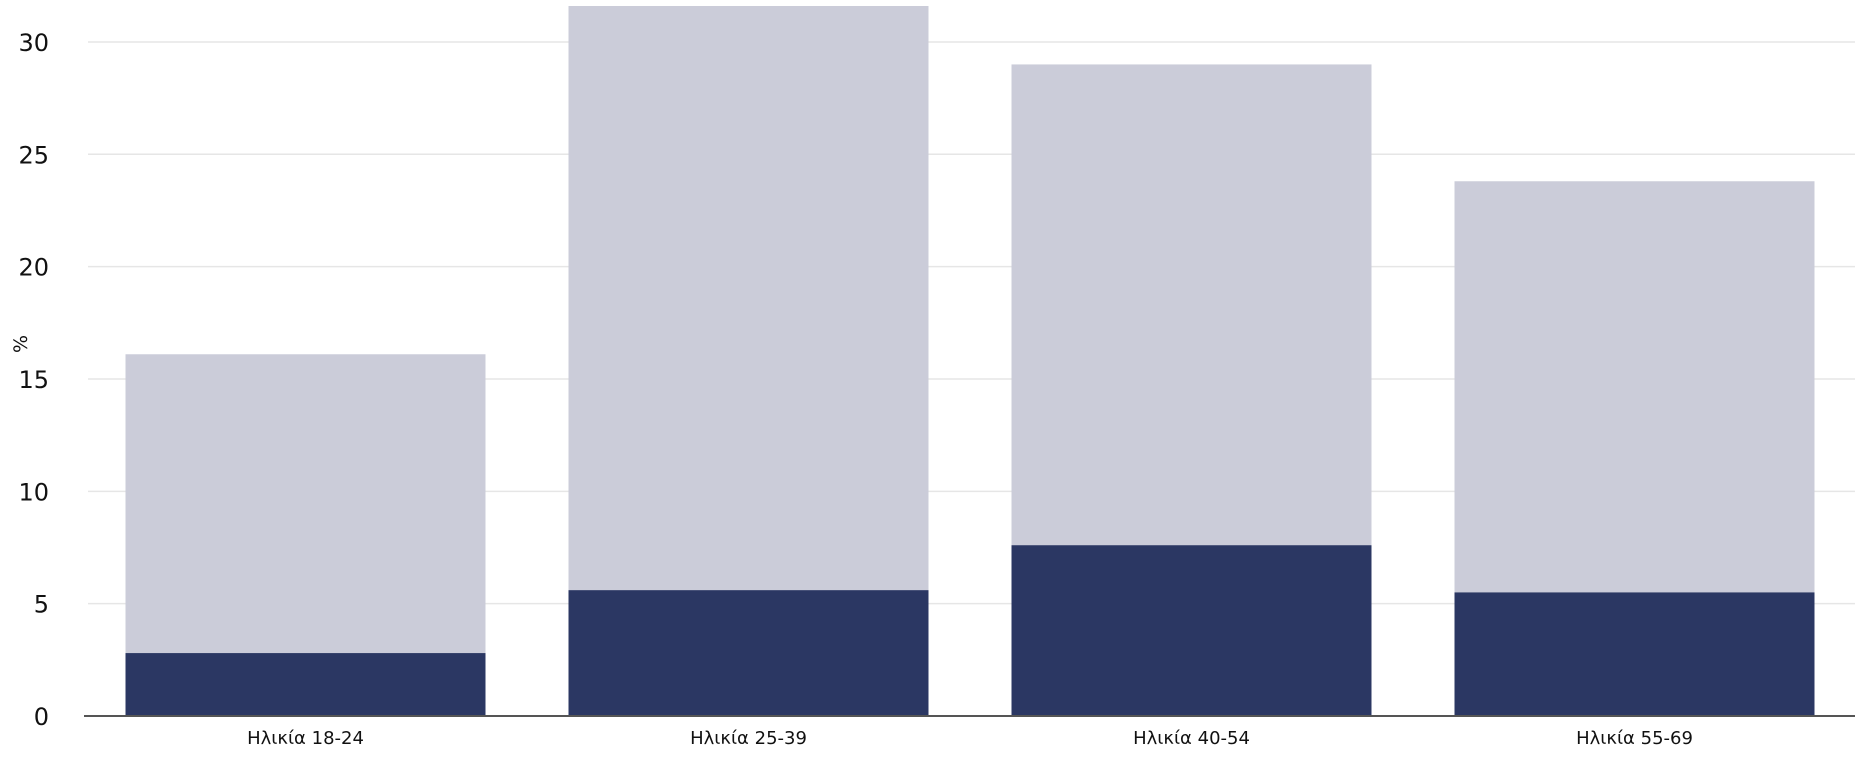 The width and height of the screenshot is (1857, 757). What do you see at coordinates (33, 155) in the screenshot?
I see `y-tick-label-25: 25` at bounding box center [33, 155].